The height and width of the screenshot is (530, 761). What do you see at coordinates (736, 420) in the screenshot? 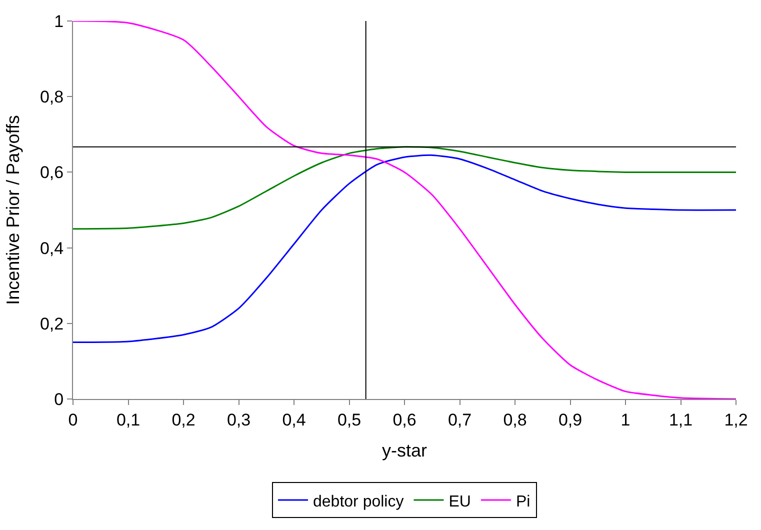
I see `x-tick-label: 1,2` at bounding box center [736, 420].